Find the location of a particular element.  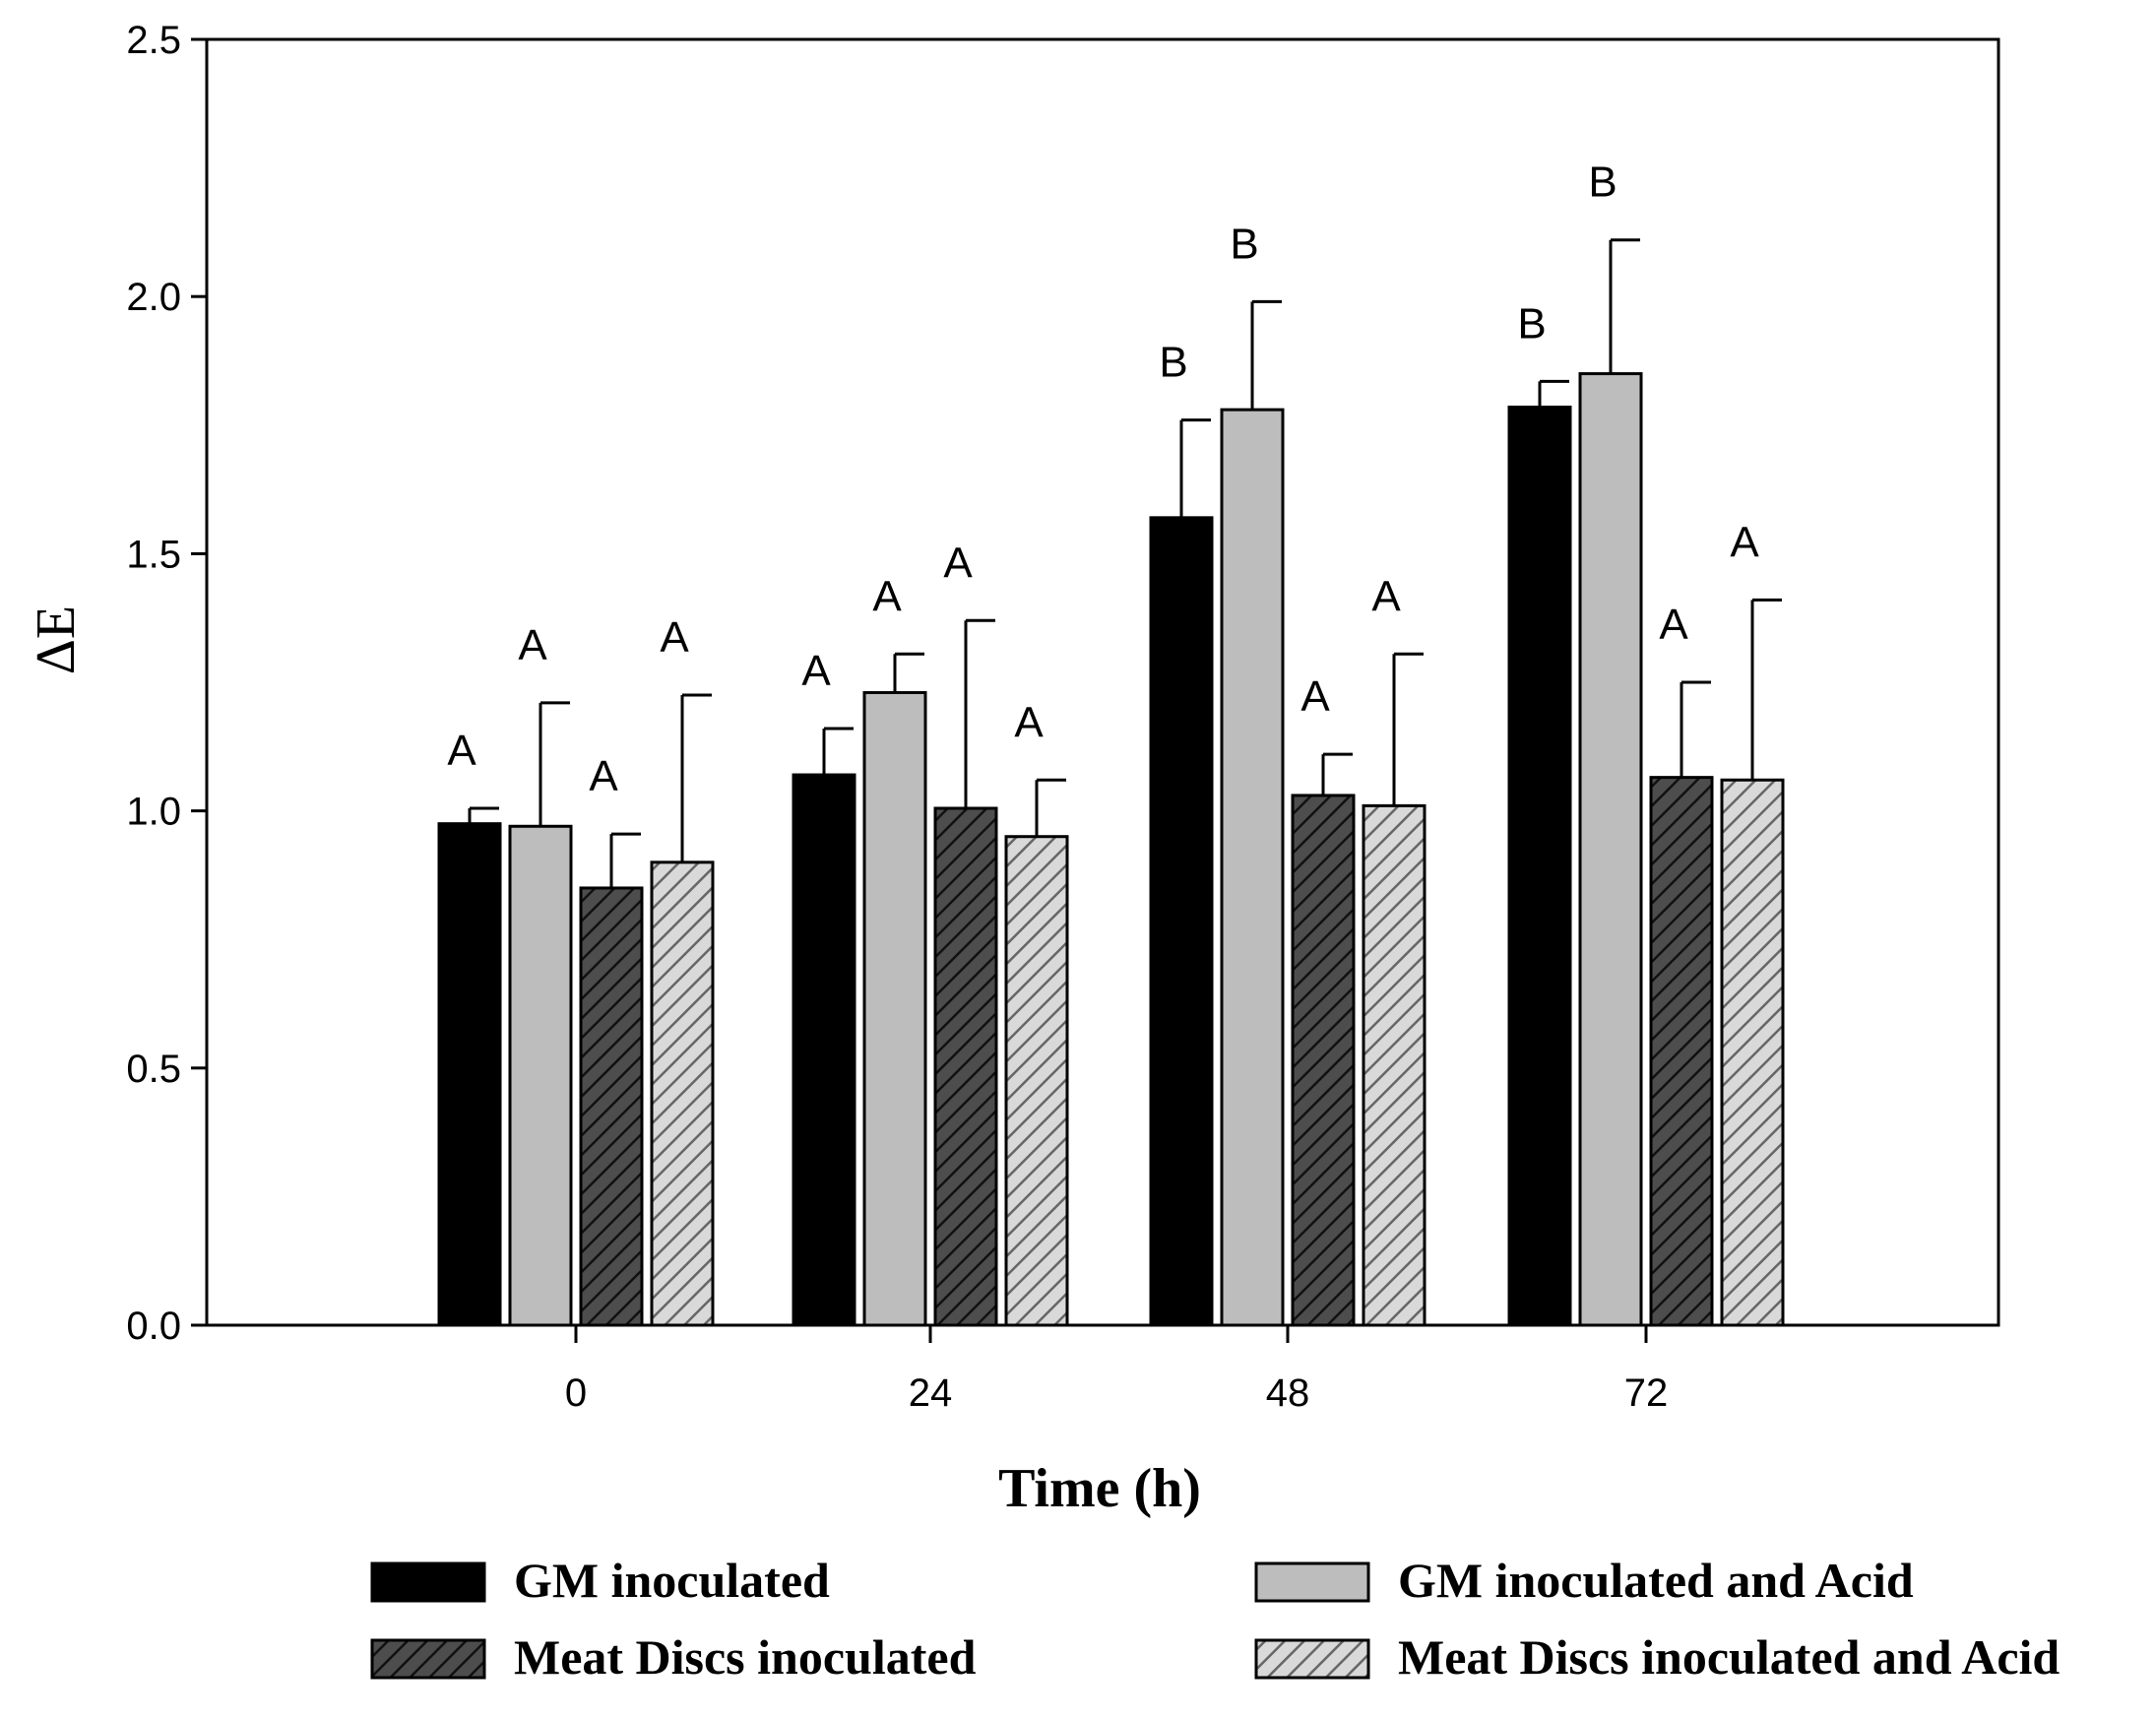

x-tick-label: 48 is located at coordinates (1288, 1393).